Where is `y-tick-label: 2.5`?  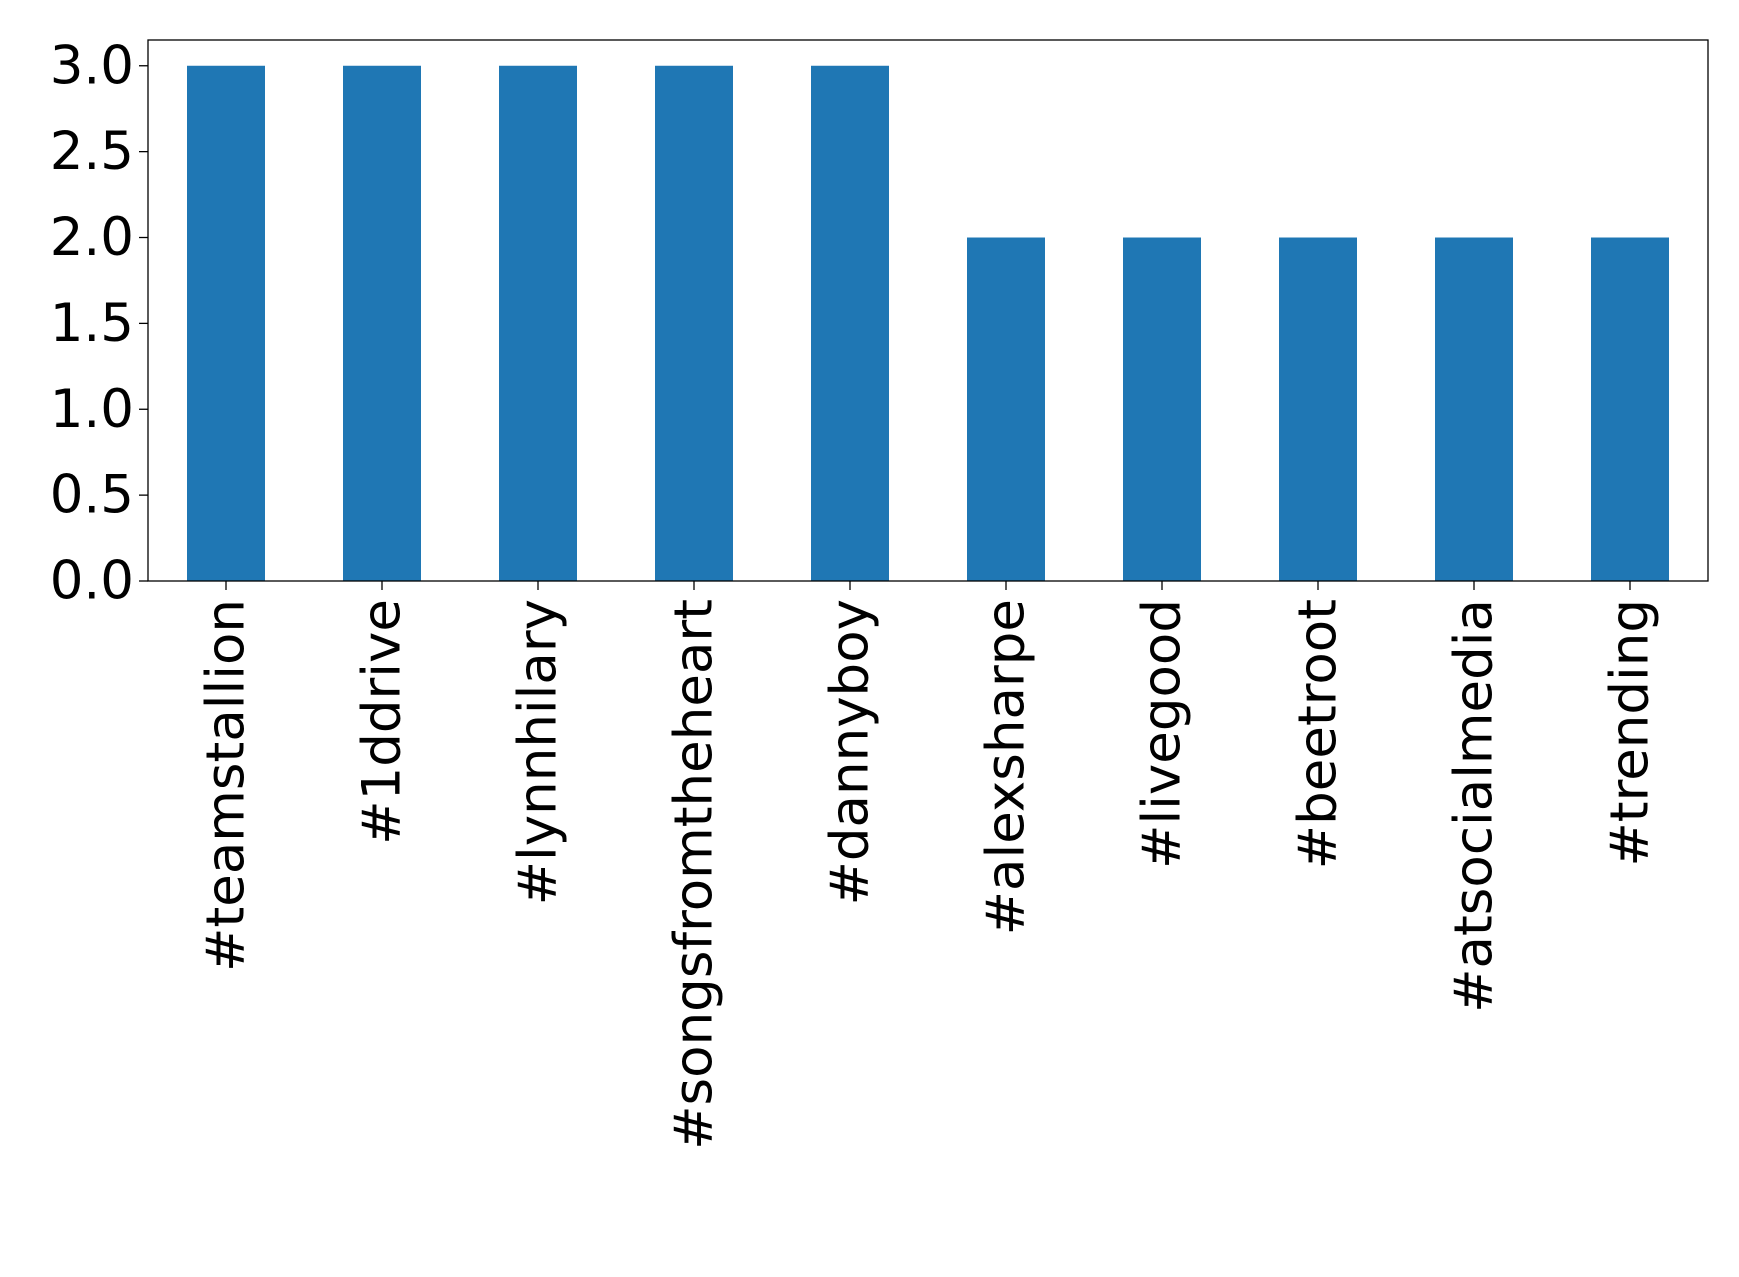 y-tick-label: 2.5 is located at coordinates (92, 151).